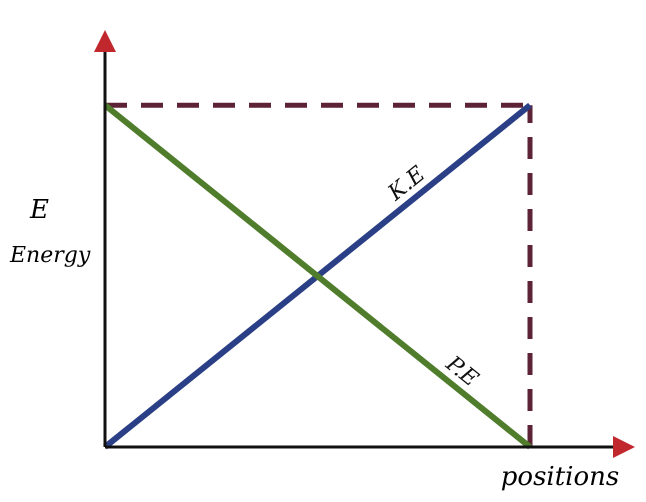  Describe the element at coordinates (39, 210) in the screenshot. I see `text: E` at that location.